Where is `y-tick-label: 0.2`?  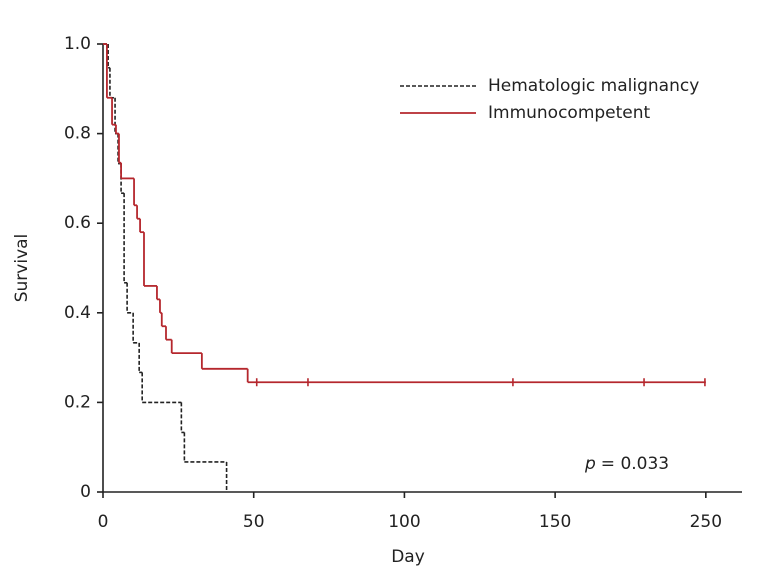 y-tick-label: 0.2 is located at coordinates (77, 402).